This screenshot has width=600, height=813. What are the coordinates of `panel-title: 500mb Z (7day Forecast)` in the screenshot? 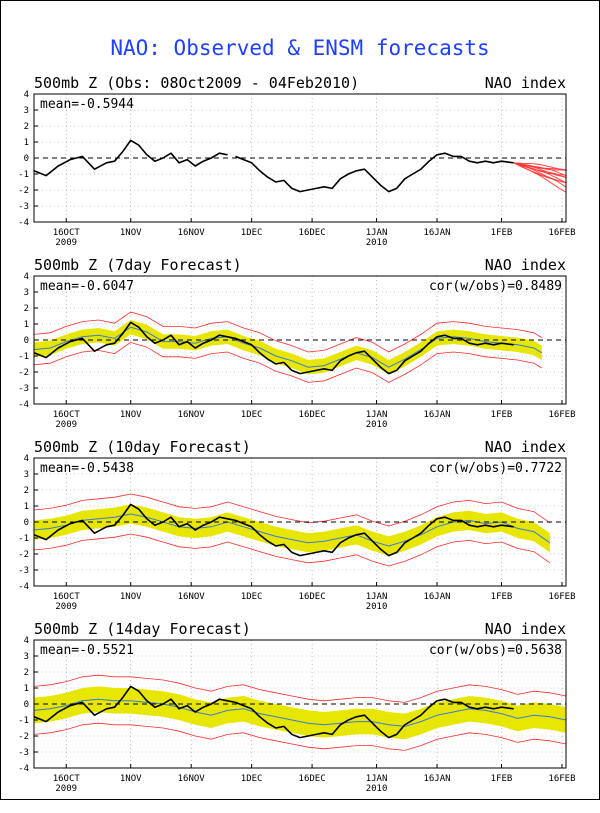 It's located at (138, 265).